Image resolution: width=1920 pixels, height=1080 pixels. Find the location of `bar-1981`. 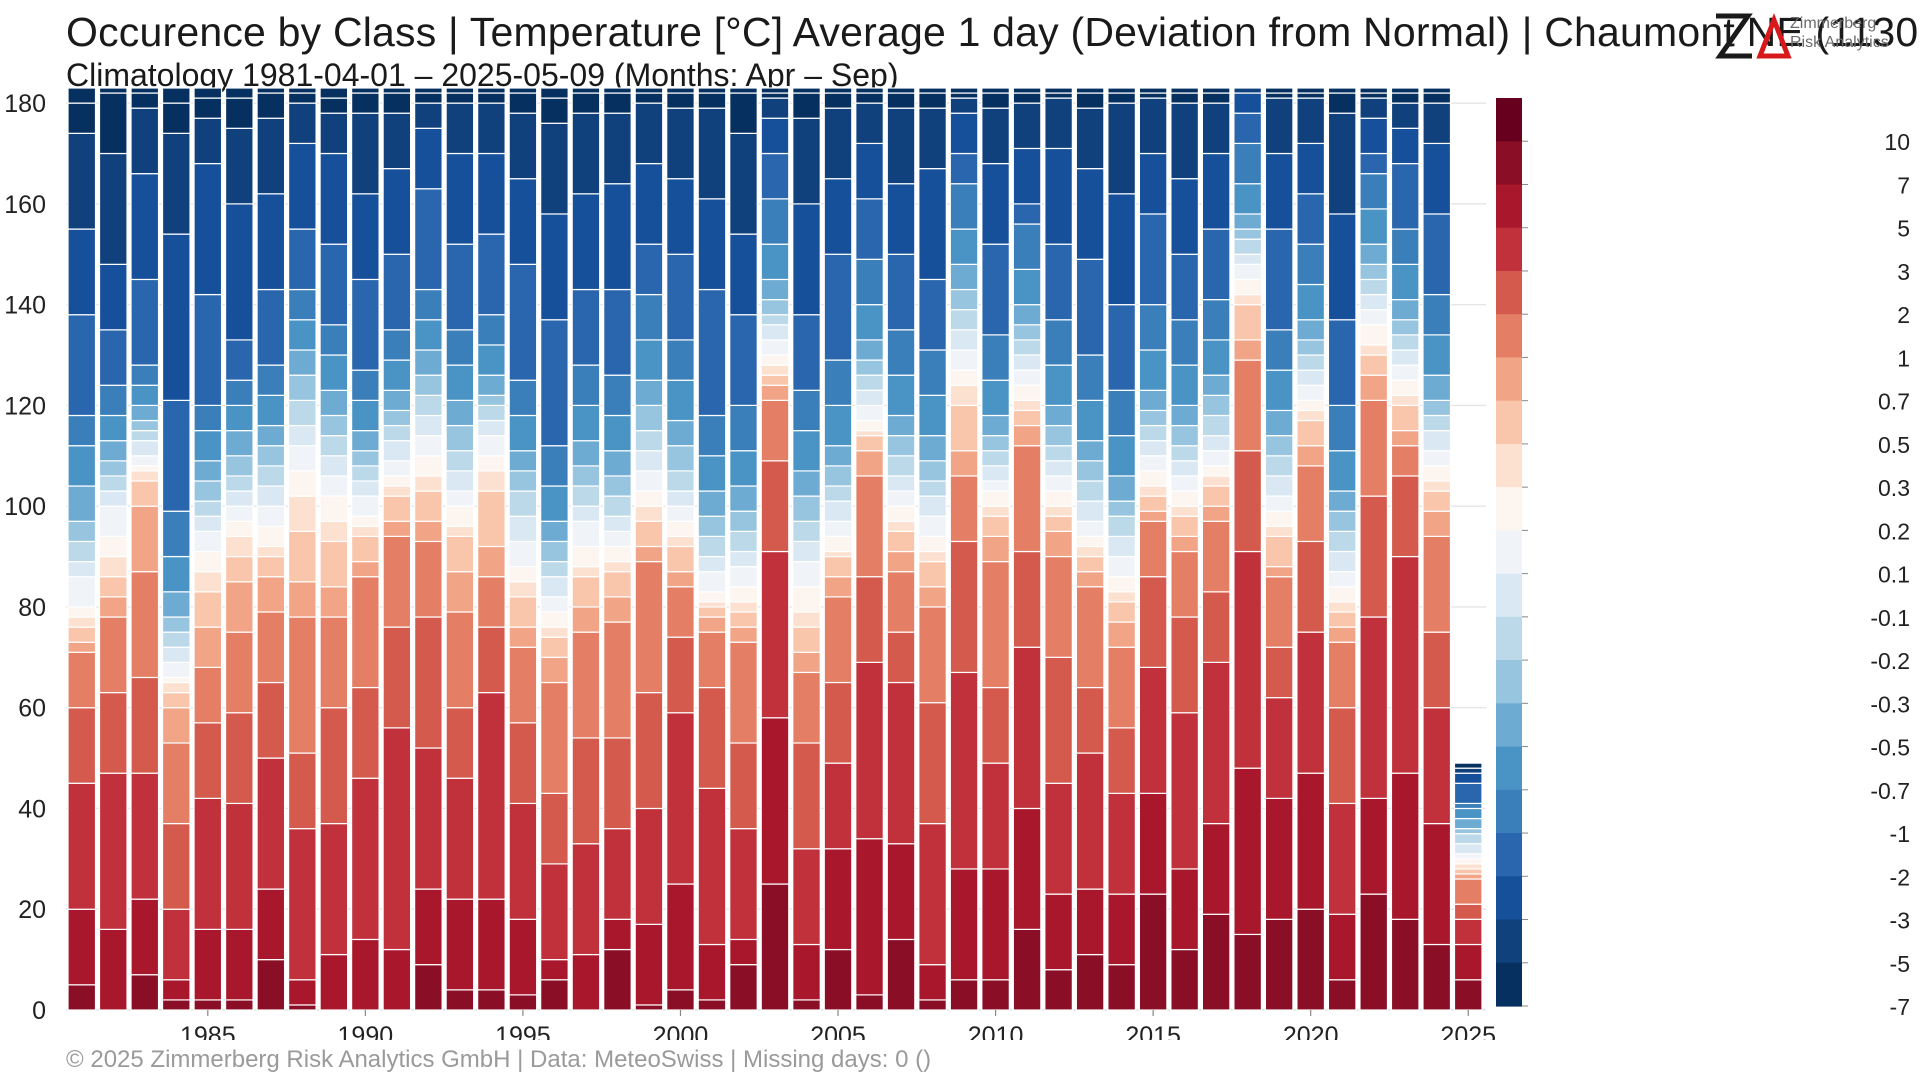

bar-1981 is located at coordinates (82, 549).